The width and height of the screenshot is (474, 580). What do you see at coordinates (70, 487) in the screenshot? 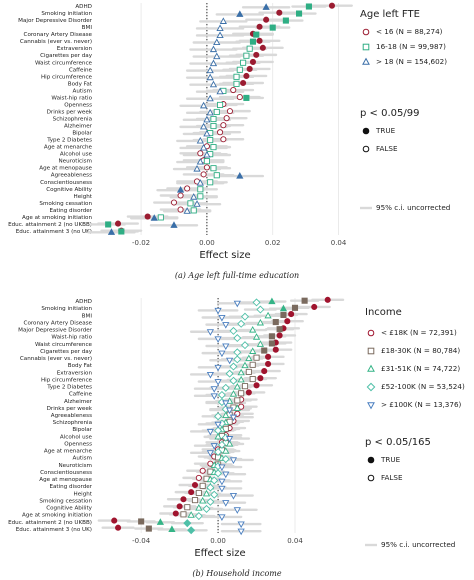
I see `category-label: Eating disorder` at bounding box center [70, 487].